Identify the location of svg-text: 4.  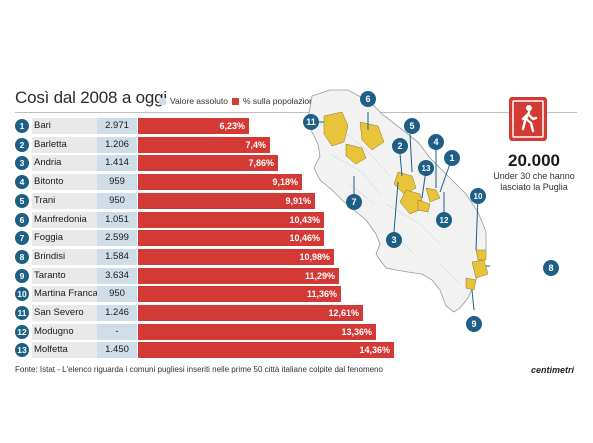
(435, 142).